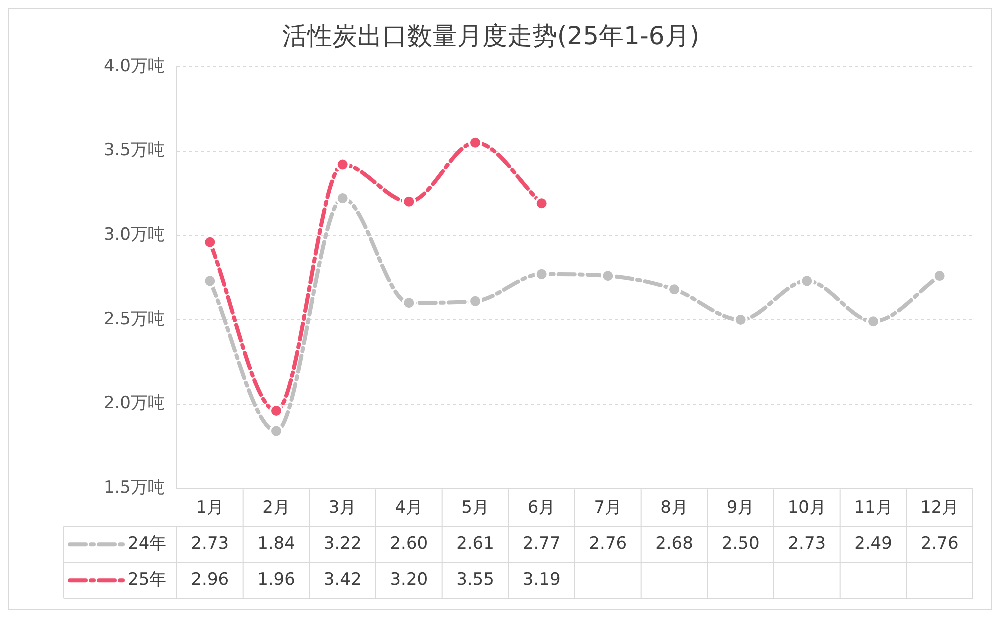 The image size is (1000, 643). What do you see at coordinates (134, 66) in the screenshot?
I see `y-tick-label: 4.0万吨` at bounding box center [134, 66].